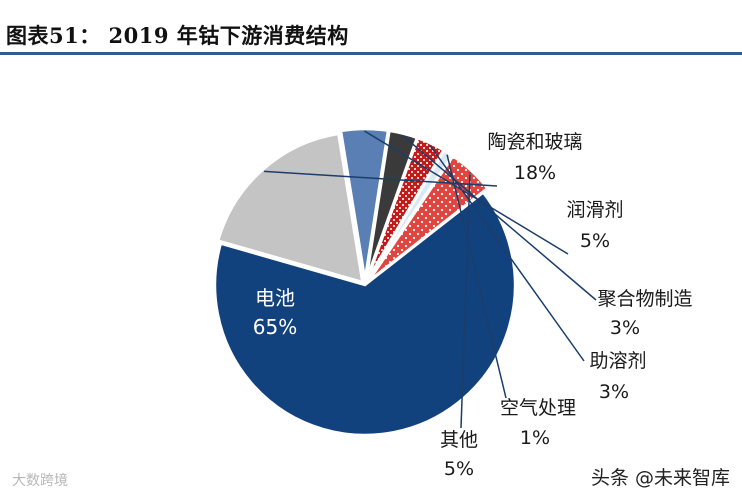  I want to click on pie-slice-ceramics-glass, so click(290, 208).